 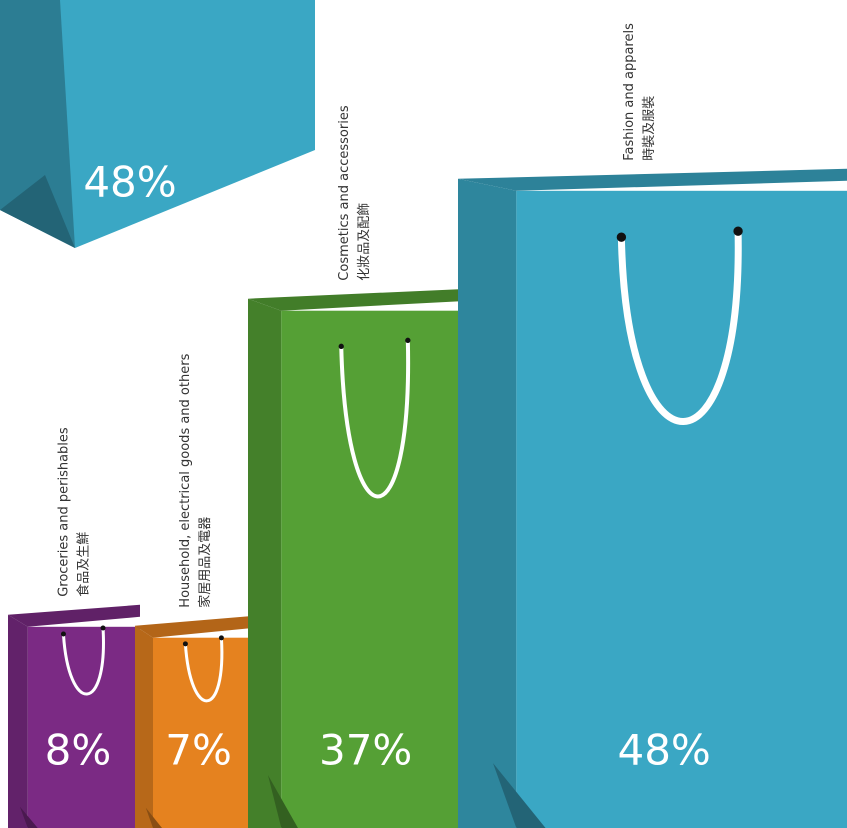 I want to click on percent-label: 8%, so click(x=78, y=750).